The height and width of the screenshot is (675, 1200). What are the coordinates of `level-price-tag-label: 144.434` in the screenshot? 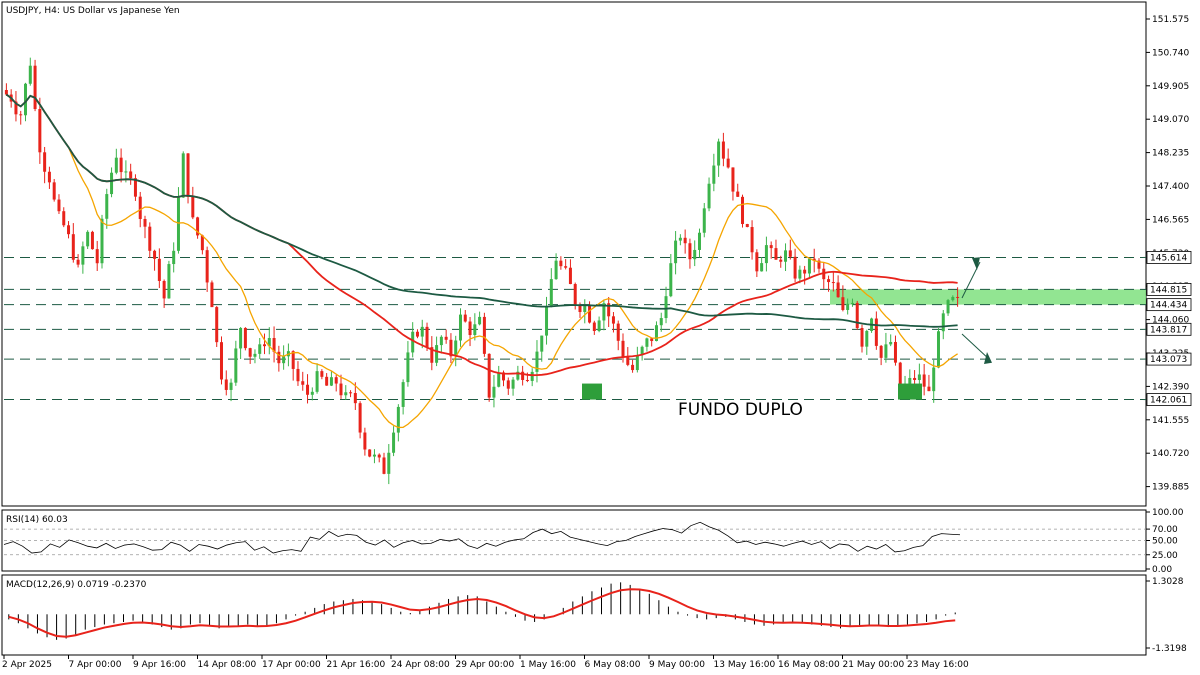 It's located at (1168, 306).